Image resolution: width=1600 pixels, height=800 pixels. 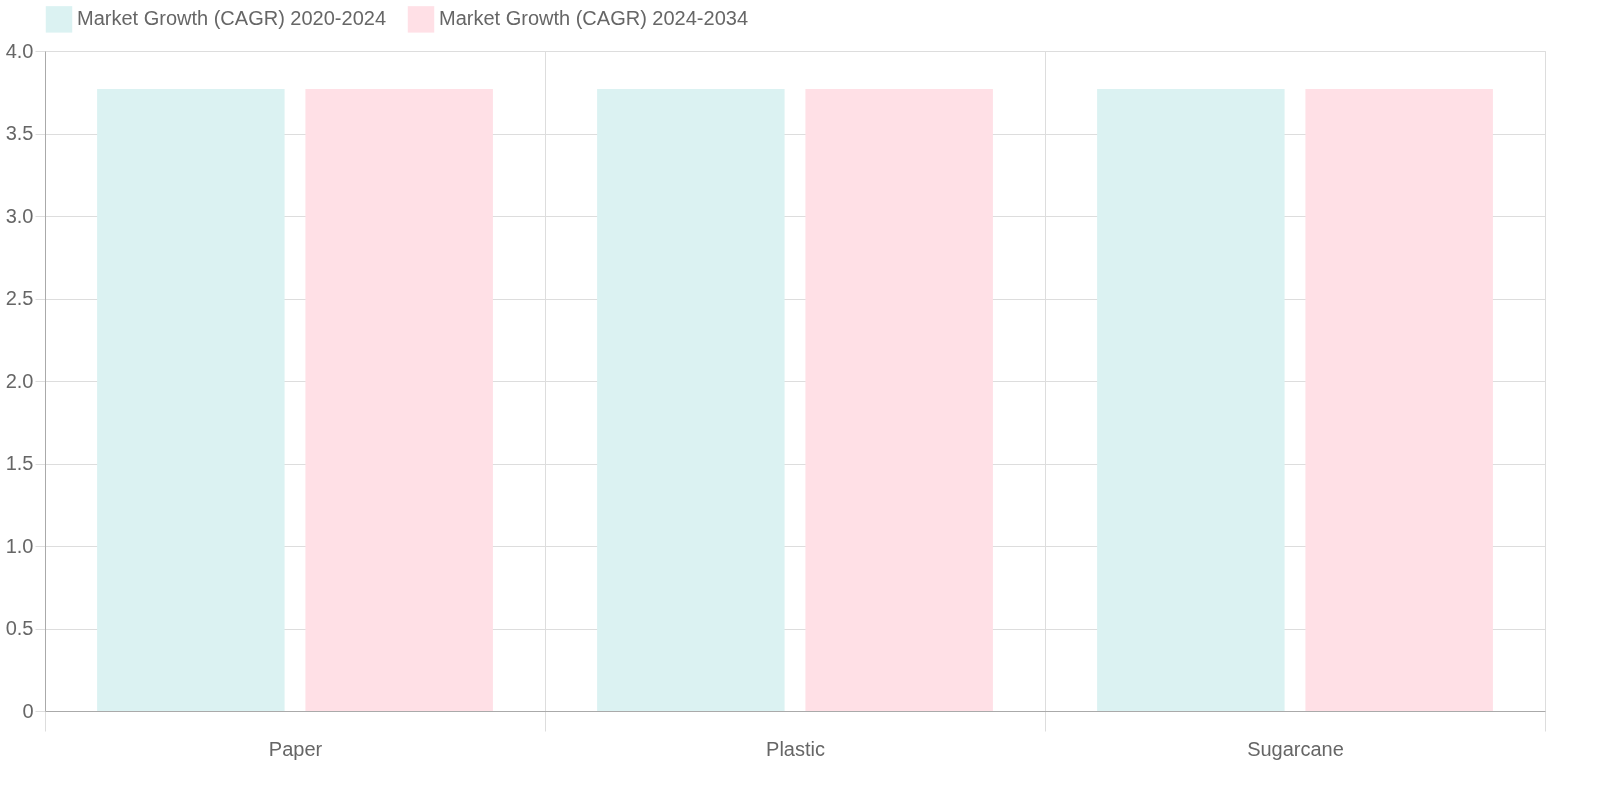 I want to click on legend-label: Market Growth (CAGR) 2020-2024, so click(x=232, y=18).